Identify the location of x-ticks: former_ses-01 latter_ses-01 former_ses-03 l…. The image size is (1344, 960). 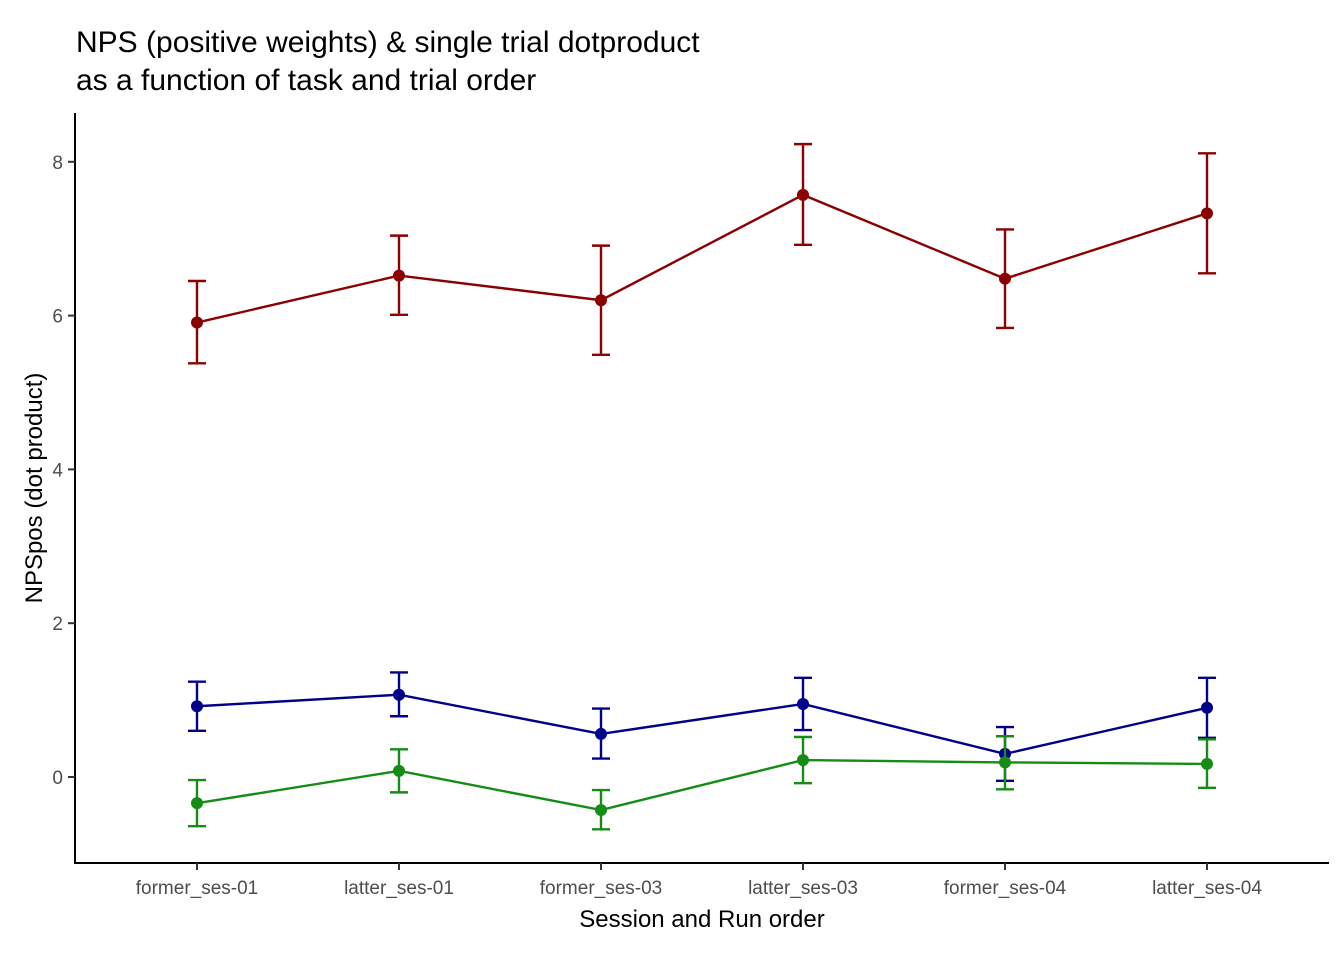
(699, 881).